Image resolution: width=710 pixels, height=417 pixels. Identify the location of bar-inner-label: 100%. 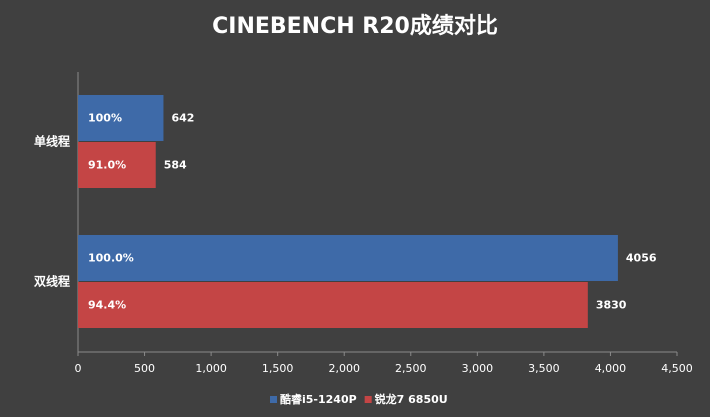
(105, 118).